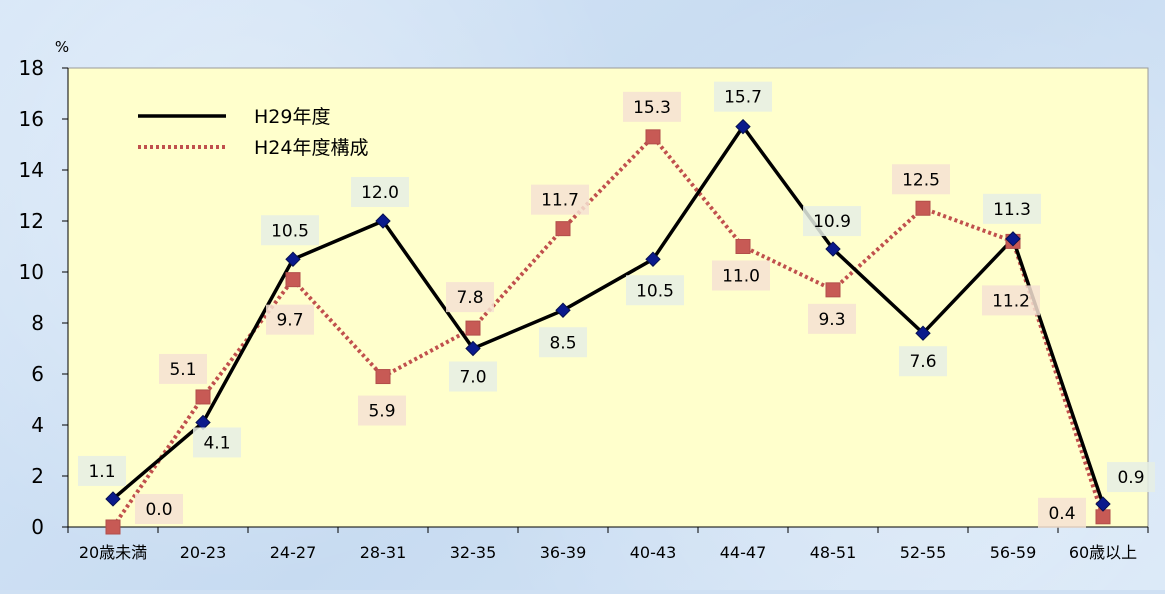 The width and height of the screenshot is (1165, 594). What do you see at coordinates (62, 47) in the screenshot?
I see `y-axis-unit: %` at bounding box center [62, 47].